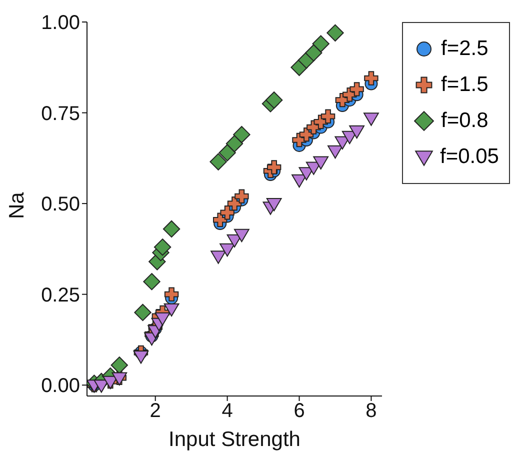  What do you see at coordinates (464, 85) in the screenshot?
I see `legend-label: f=1.5` at bounding box center [464, 85].